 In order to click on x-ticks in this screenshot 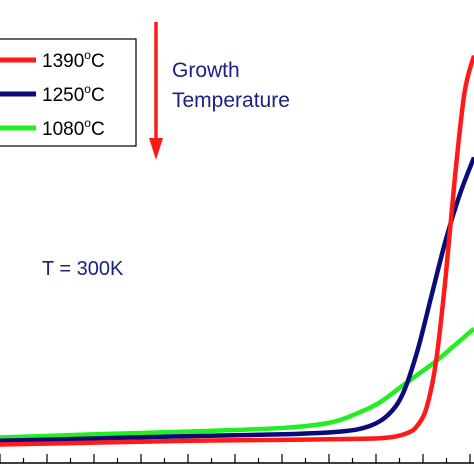, I will do `click(235, 458)`.